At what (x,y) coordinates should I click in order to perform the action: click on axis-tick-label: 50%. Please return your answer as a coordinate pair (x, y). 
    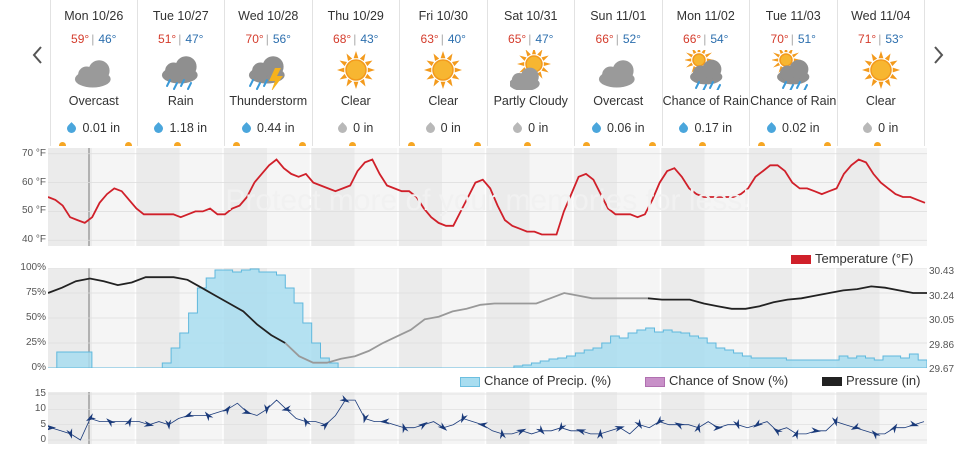
    Looking at the image, I should click on (35, 317).